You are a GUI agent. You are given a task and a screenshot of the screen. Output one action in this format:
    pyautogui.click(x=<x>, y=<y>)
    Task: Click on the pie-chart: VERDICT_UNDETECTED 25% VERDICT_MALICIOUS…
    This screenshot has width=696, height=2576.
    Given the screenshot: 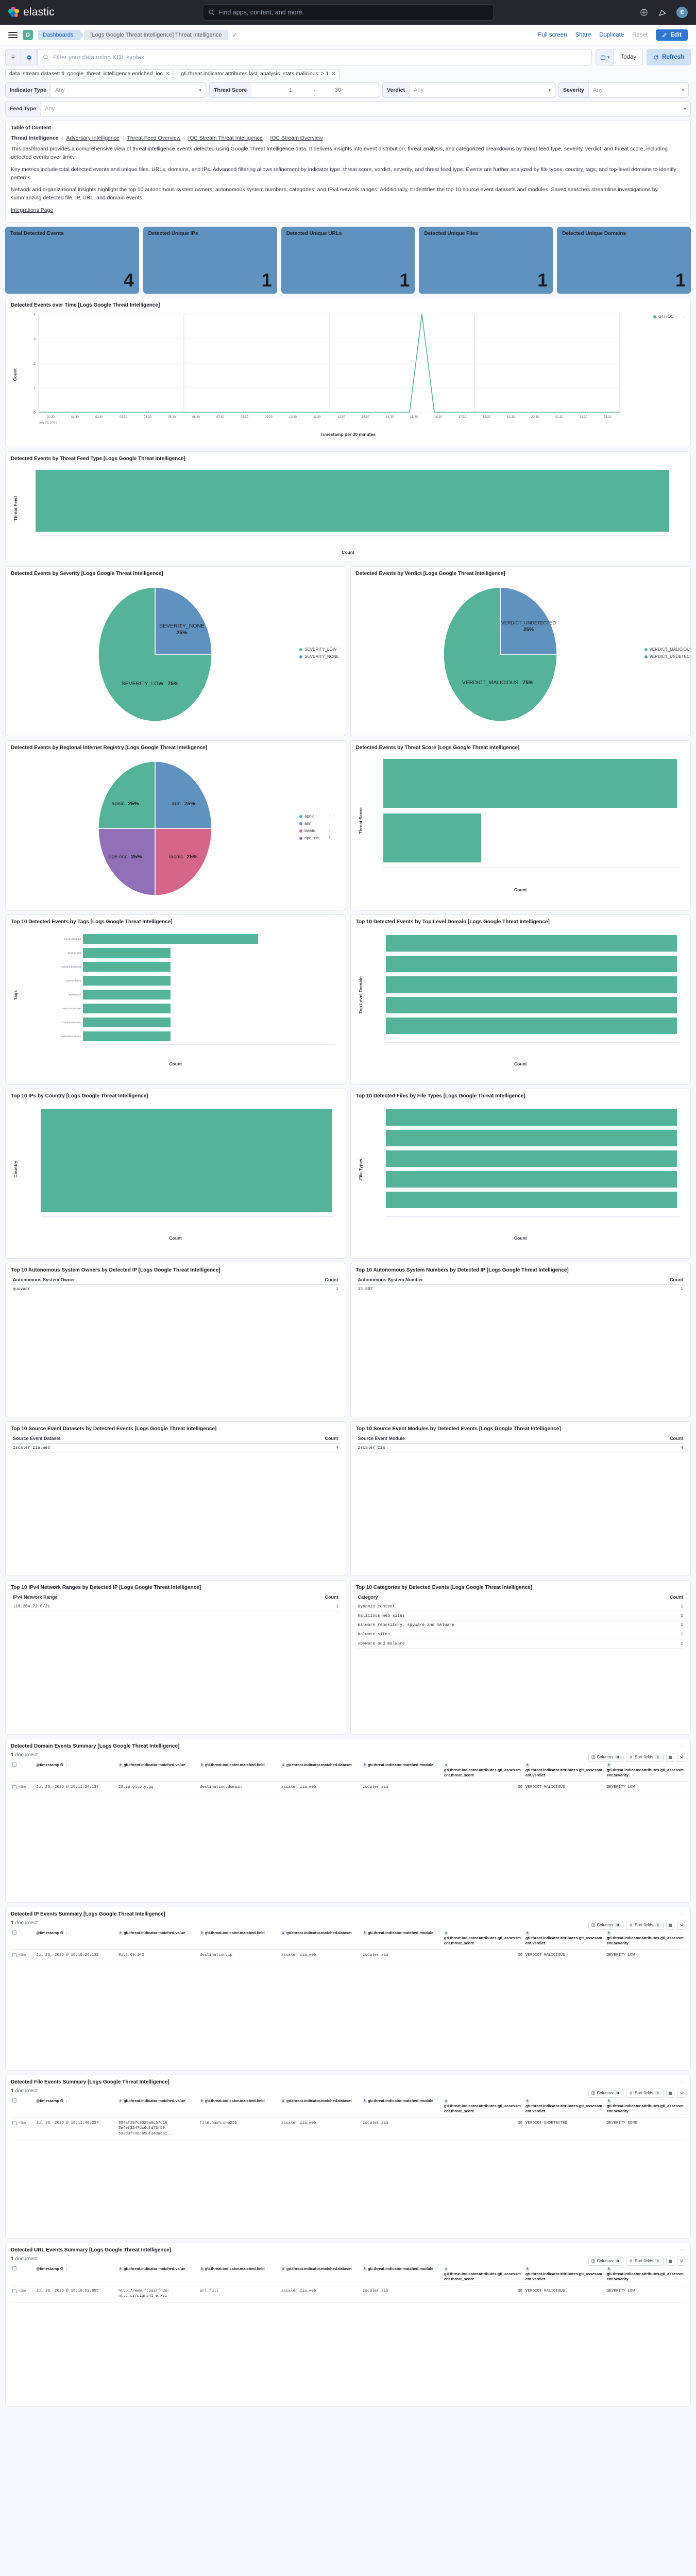 What is the action you would take?
    pyautogui.click(x=500, y=653)
    